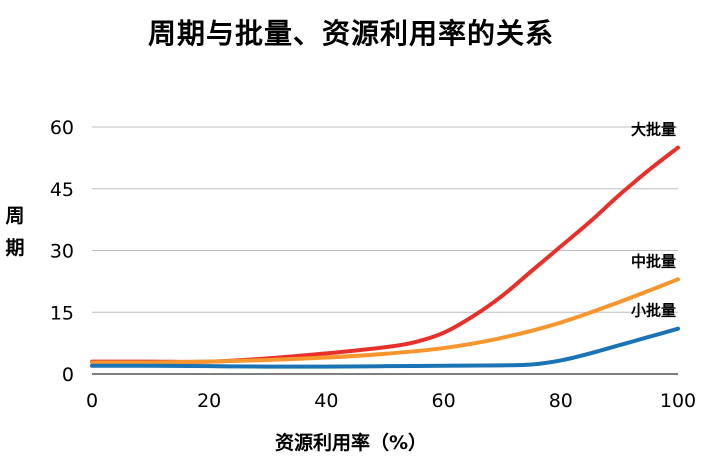  What do you see at coordinates (209, 401) in the screenshot?
I see `x-tick-label: 20` at bounding box center [209, 401].